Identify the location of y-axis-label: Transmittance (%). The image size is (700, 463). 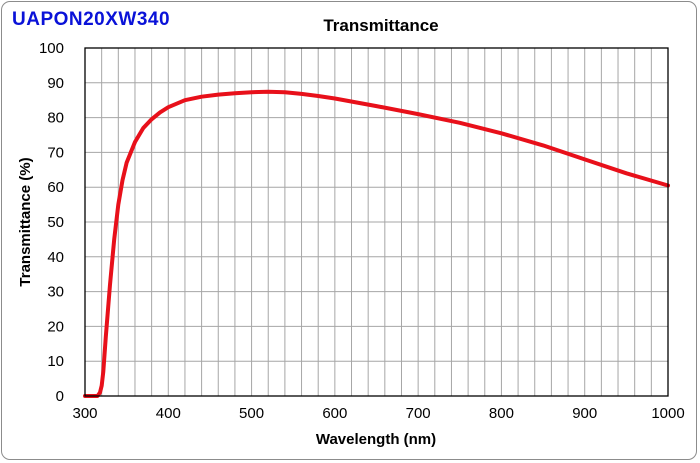
(25, 221).